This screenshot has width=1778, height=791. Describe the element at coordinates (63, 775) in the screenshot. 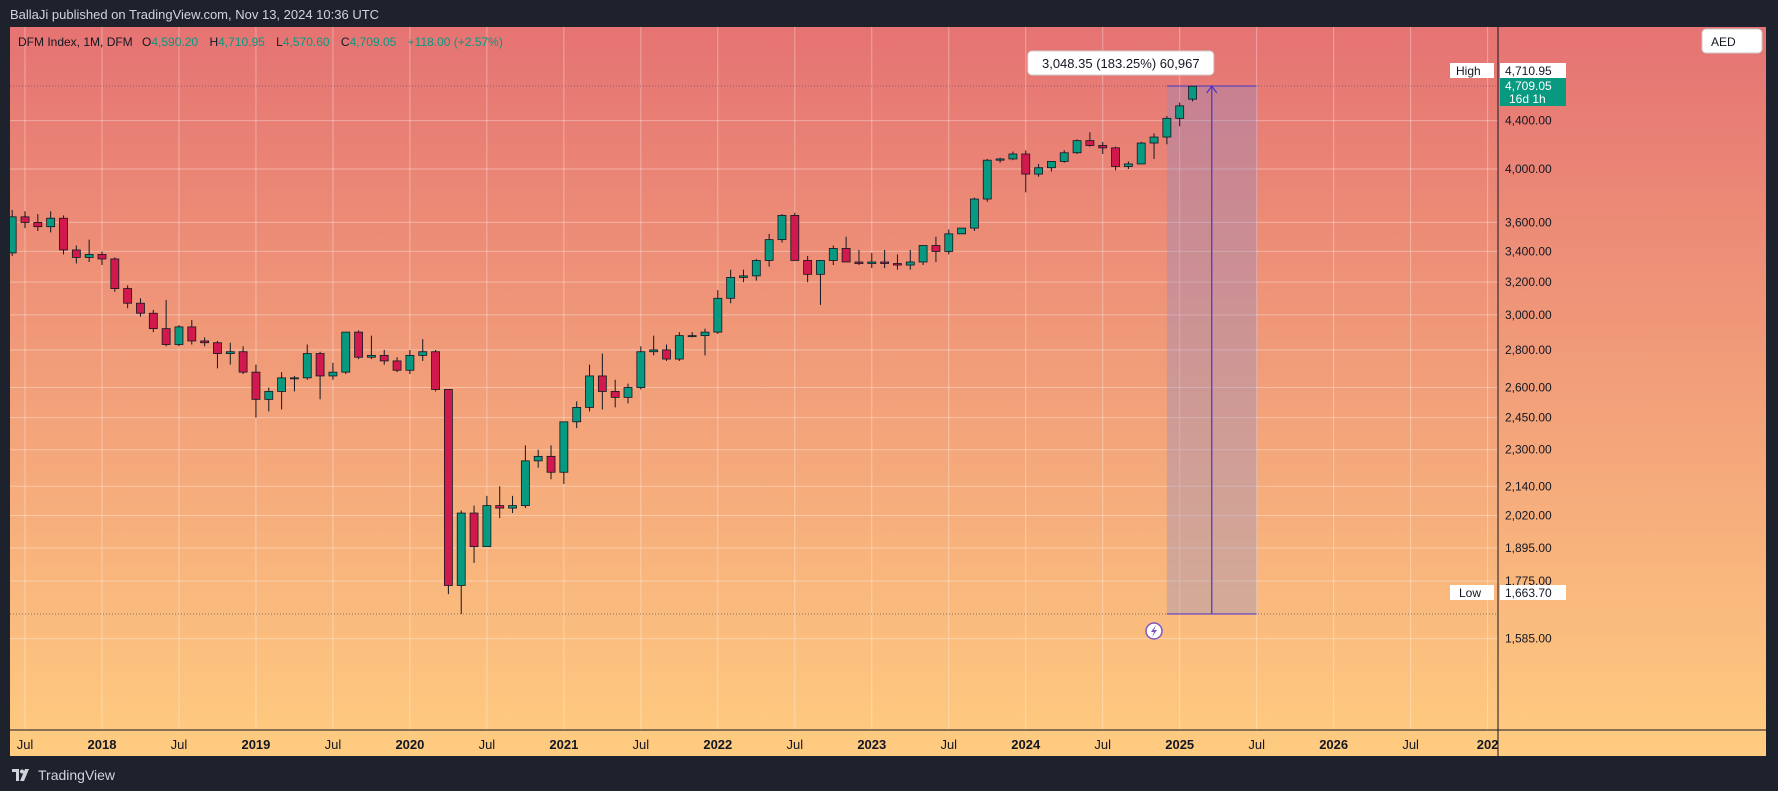

I see `tradingview-logo: TradingView` at that location.